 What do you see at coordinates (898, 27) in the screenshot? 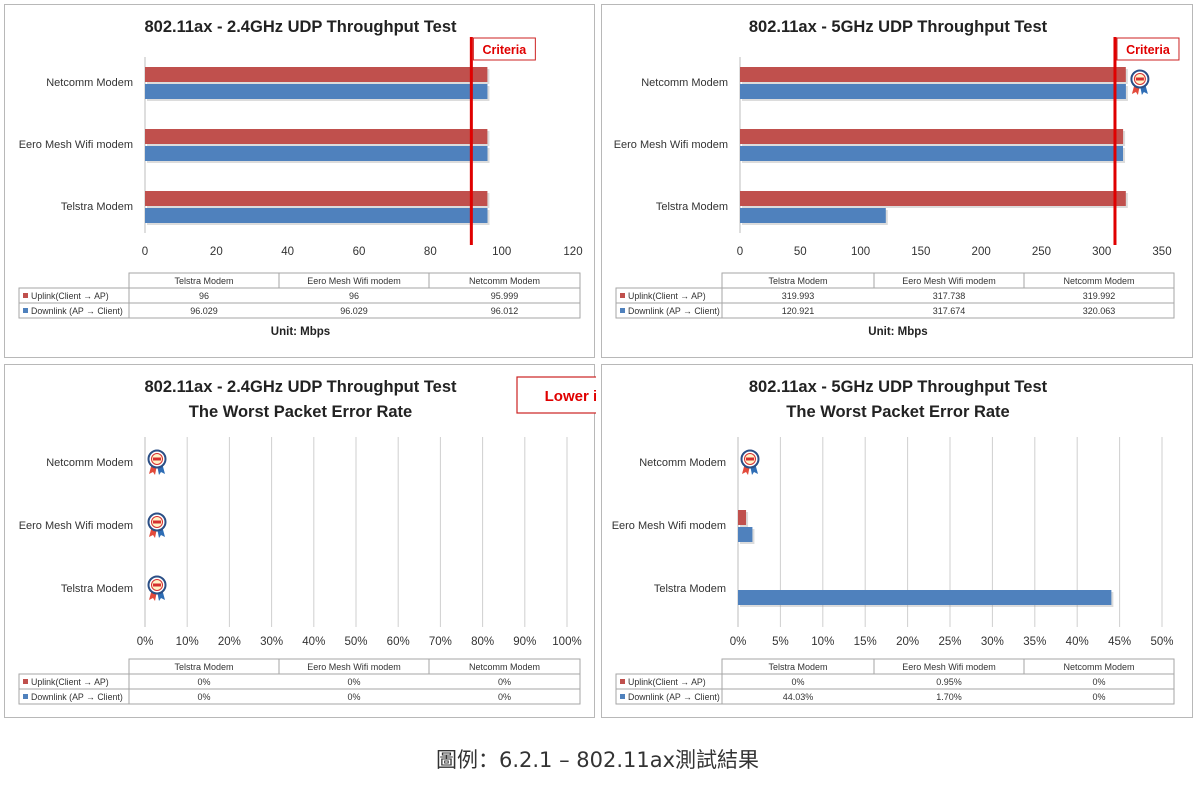
I see `chart-title: 802.11ax - 5GHz UDP Throughput Test` at bounding box center [898, 27].